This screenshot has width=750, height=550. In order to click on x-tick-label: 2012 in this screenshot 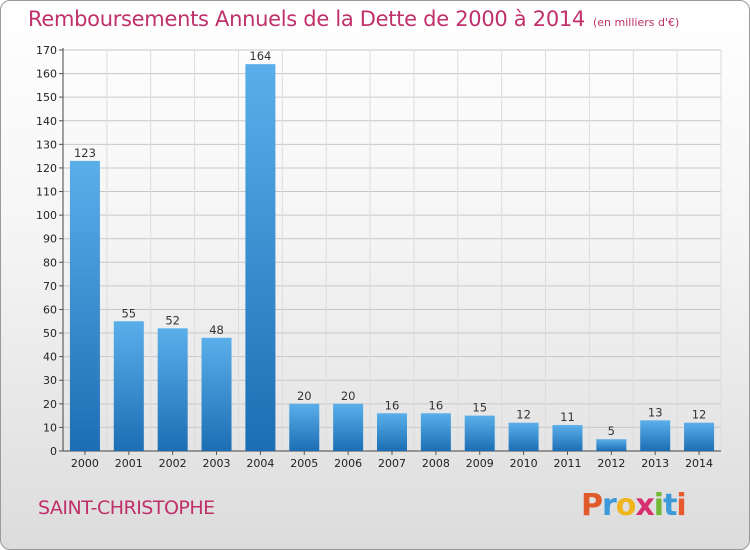, I will do `click(611, 463)`.